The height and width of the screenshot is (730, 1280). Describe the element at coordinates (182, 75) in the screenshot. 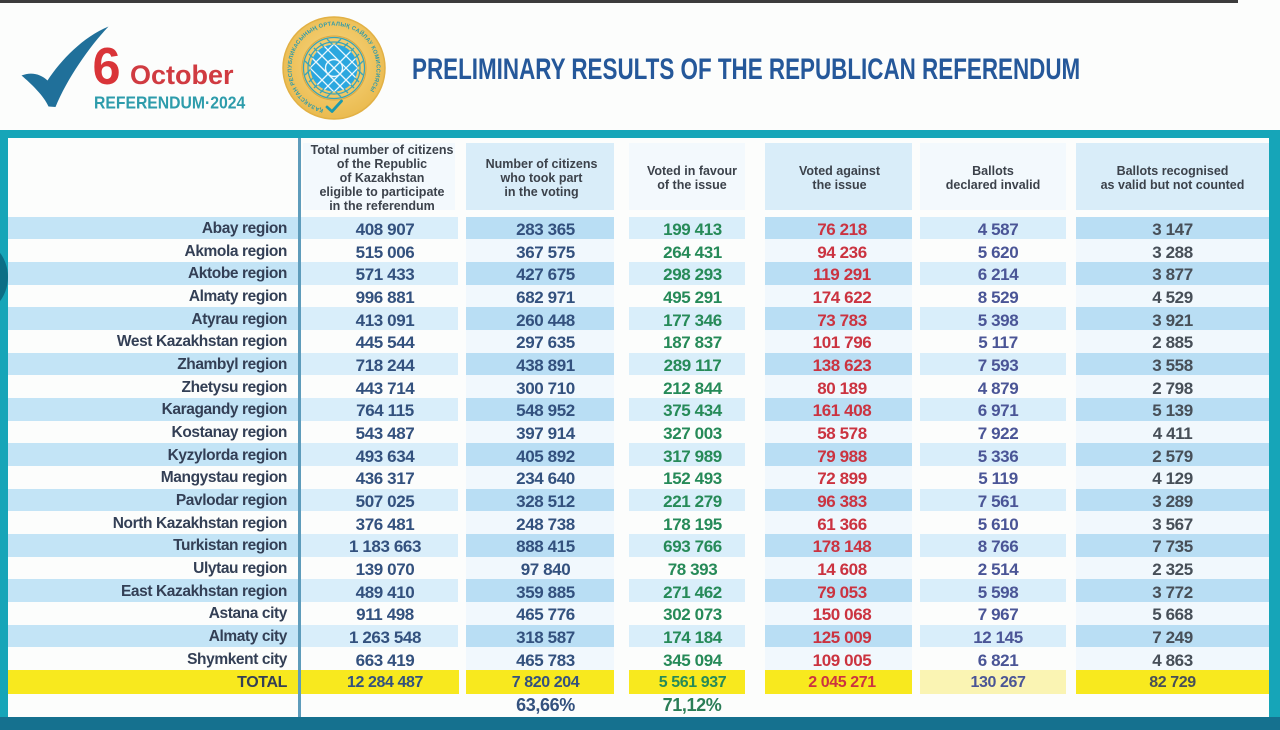

I see `svg-text: October` at that location.